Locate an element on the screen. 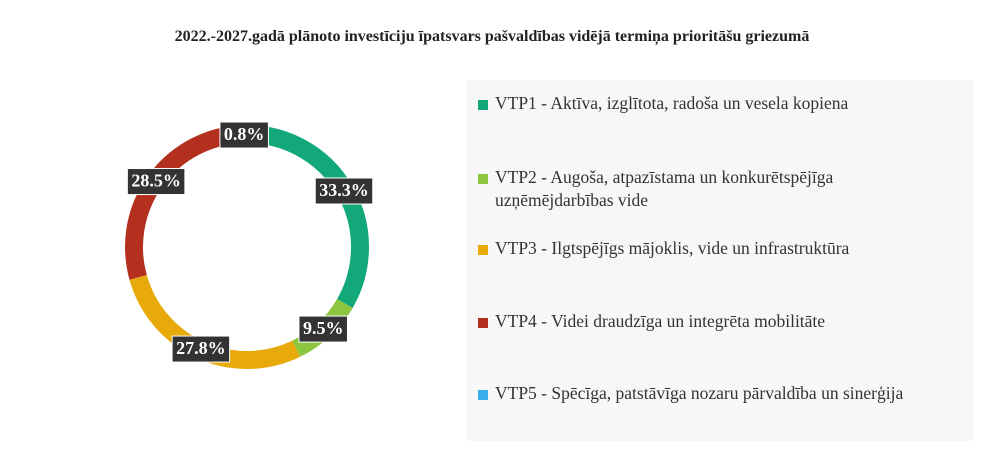 Image resolution: width=984 pixels, height=459 pixels. data-label: 33.3% is located at coordinates (344, 190).